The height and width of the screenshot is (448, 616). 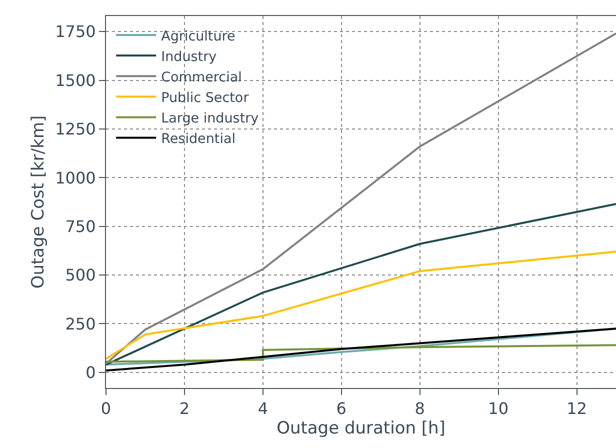 What do you see at coordinates (75, 32) in the screenshot?
I see `y-tick-label: 1750` at bounding box center [75, 32].